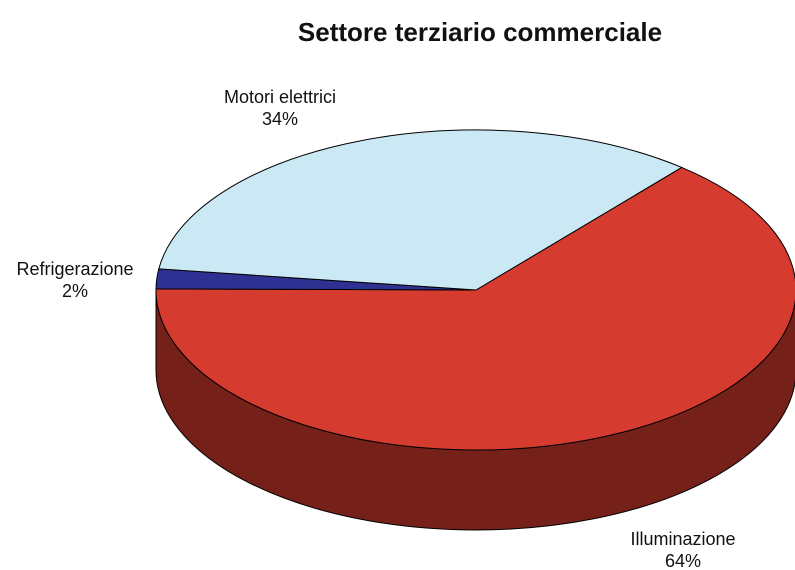 The width and height of the screenshot is (795, 570). I want to click on slice-label: Motori elettrici, so click(280, 97).